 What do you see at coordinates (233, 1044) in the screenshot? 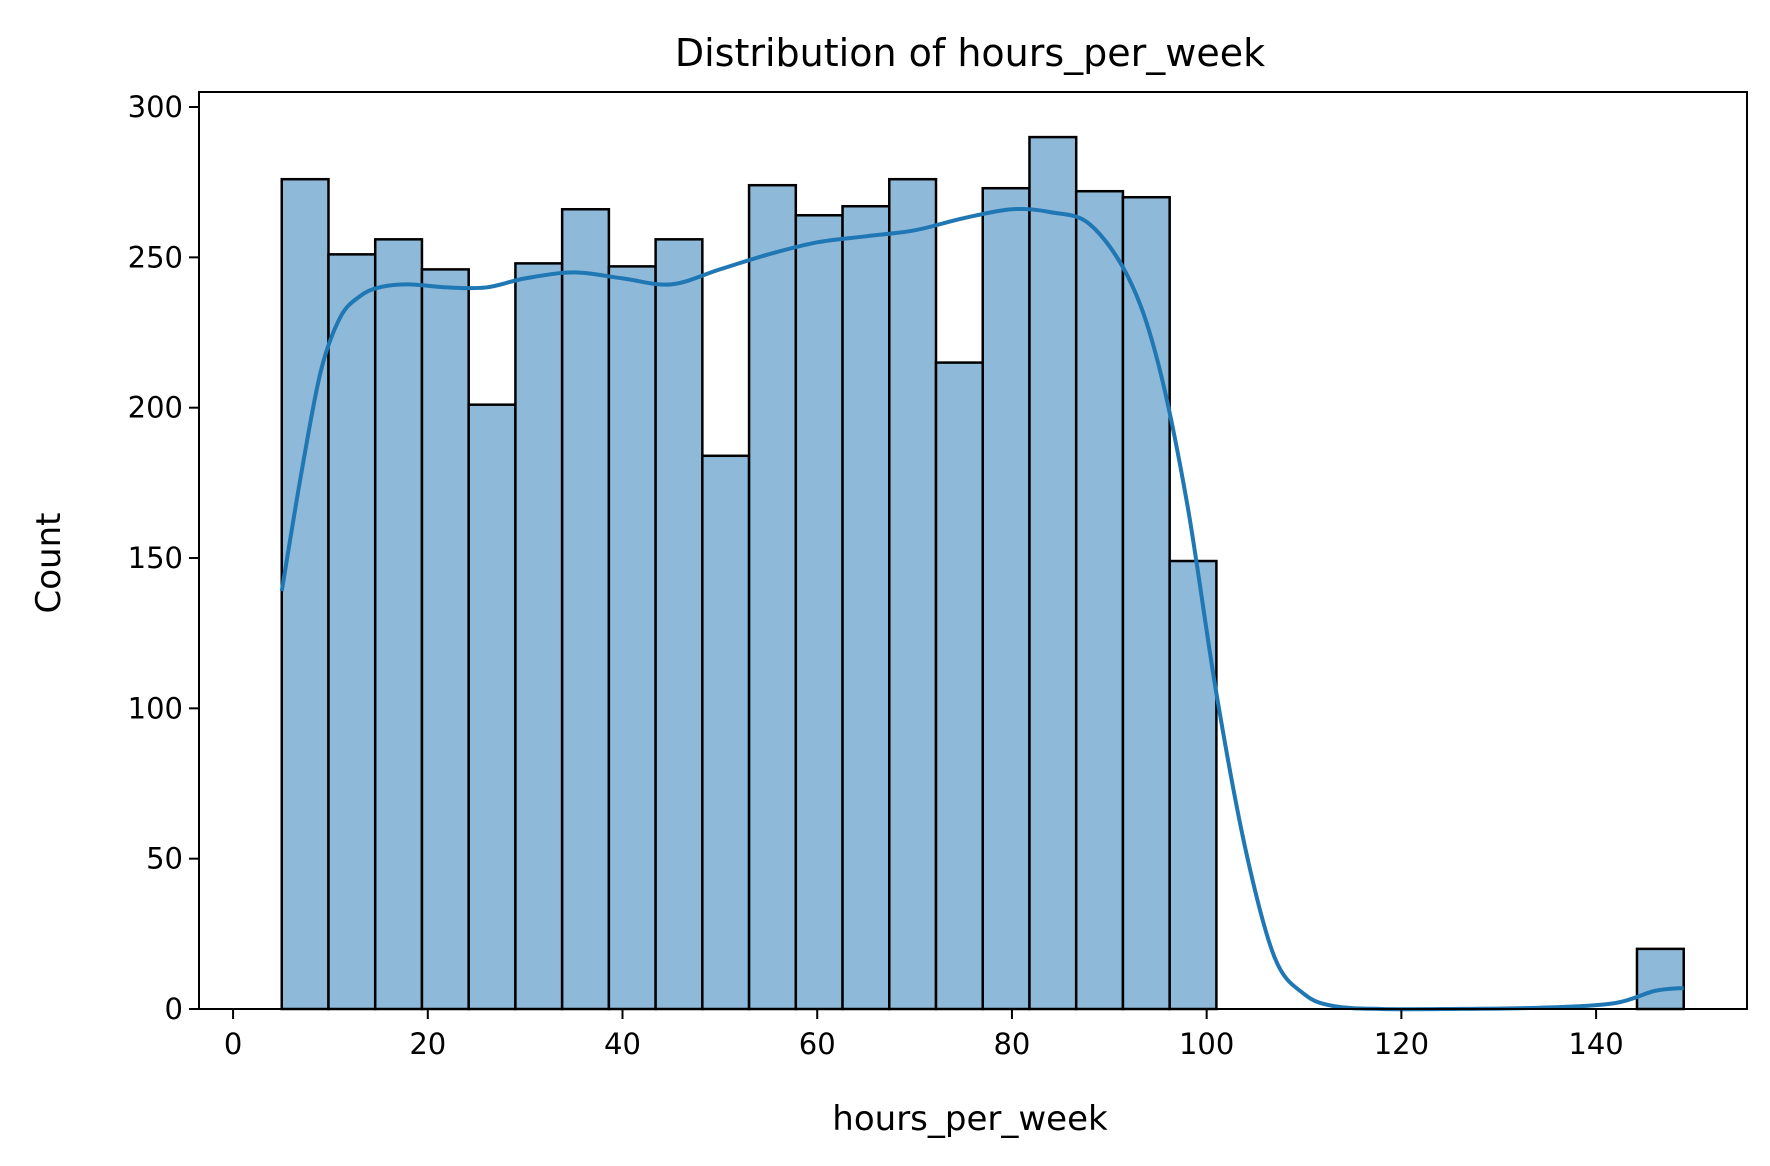
I see `x-tick-label: 0` at bounding box center [233, 1044].